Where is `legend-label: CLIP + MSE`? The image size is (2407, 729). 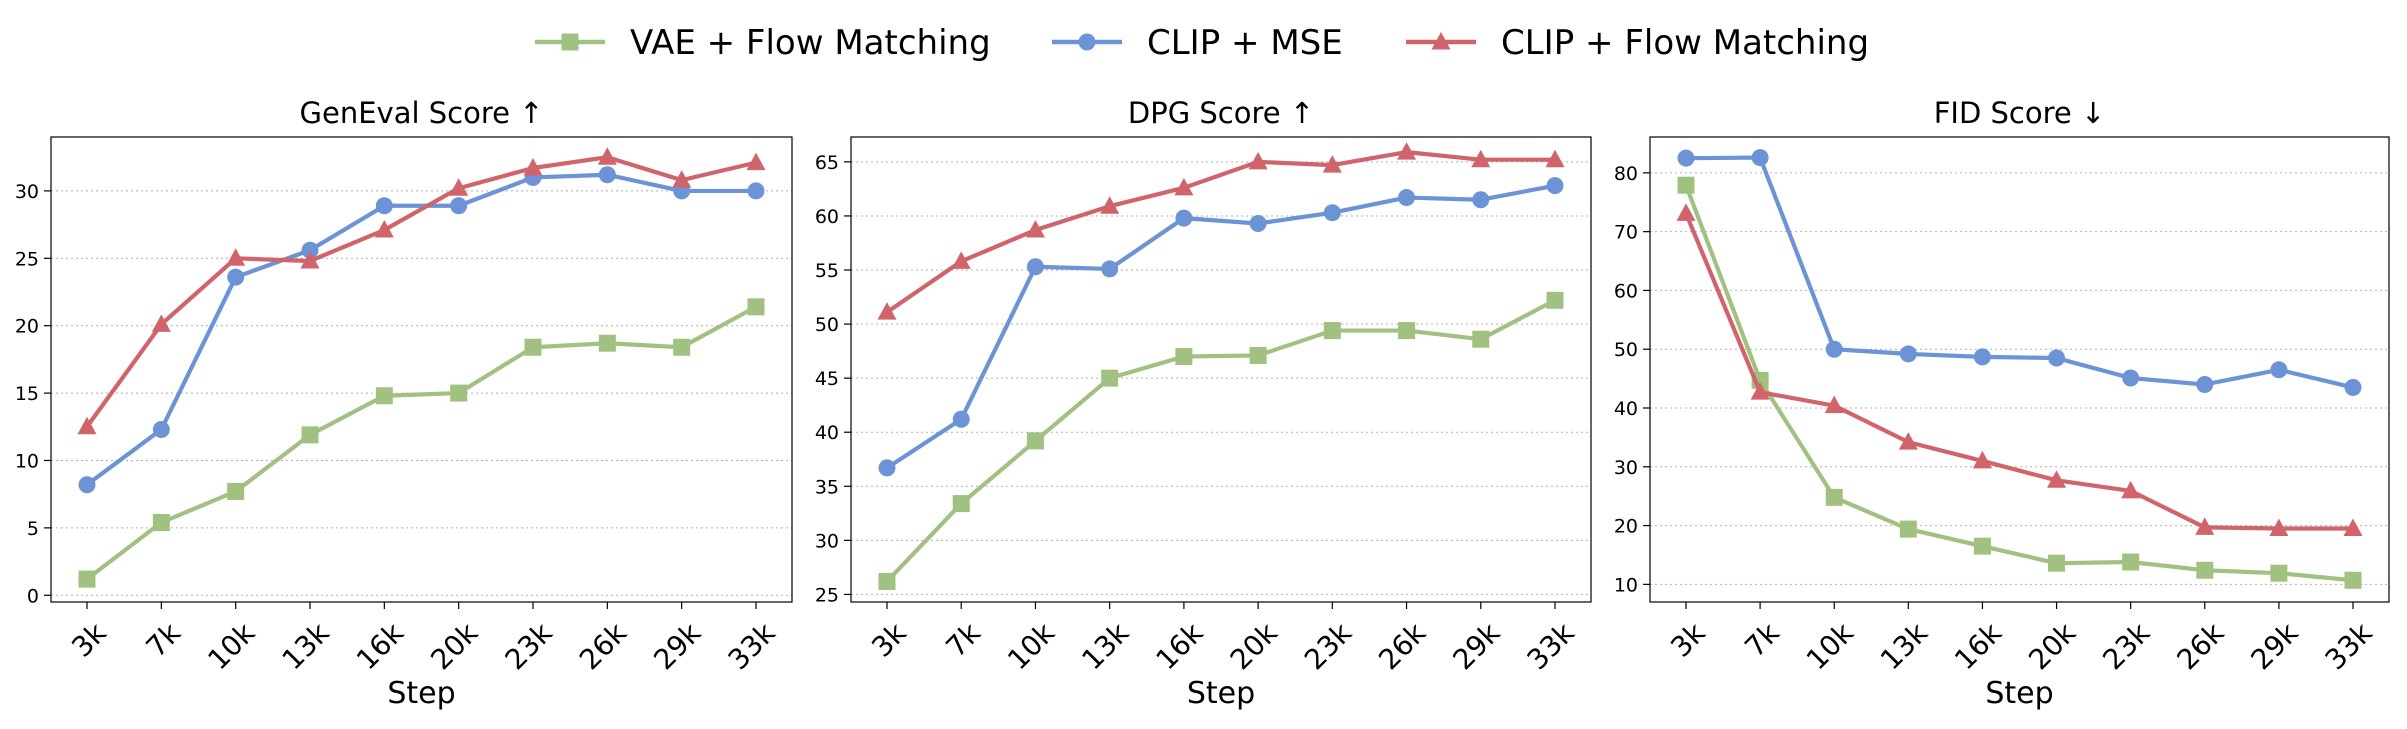 legend-label: CLIP + MSE is located at coordinates (1245, 43).